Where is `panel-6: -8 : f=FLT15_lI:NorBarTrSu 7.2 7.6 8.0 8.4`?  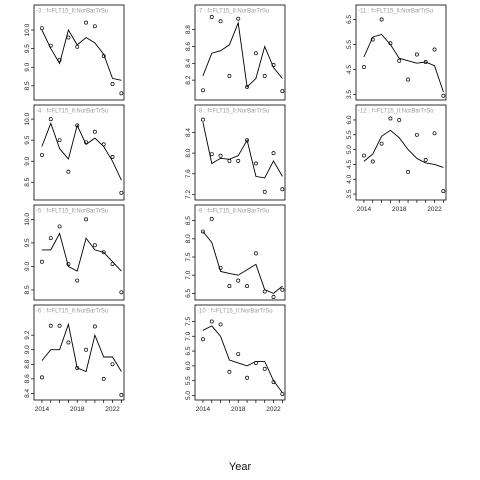 panel-6: -8 : f=FLT15_lI:NorBarTrSu 7.2 7.6 8.0 8.4 is located at coordinates (235, 152).